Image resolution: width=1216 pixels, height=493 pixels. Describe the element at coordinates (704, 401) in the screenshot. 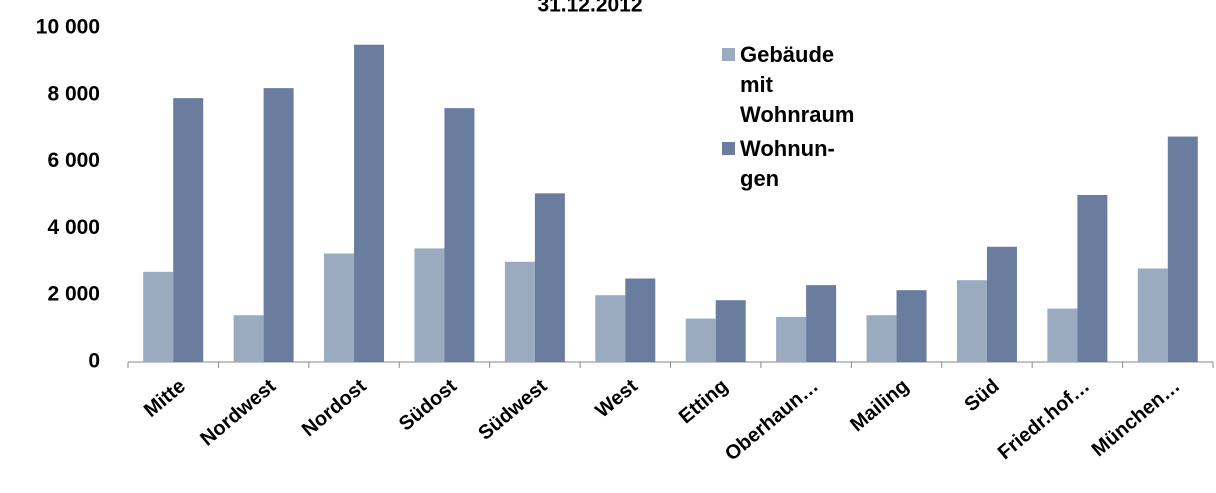

I see `x-tick-label: Etting` at that location.